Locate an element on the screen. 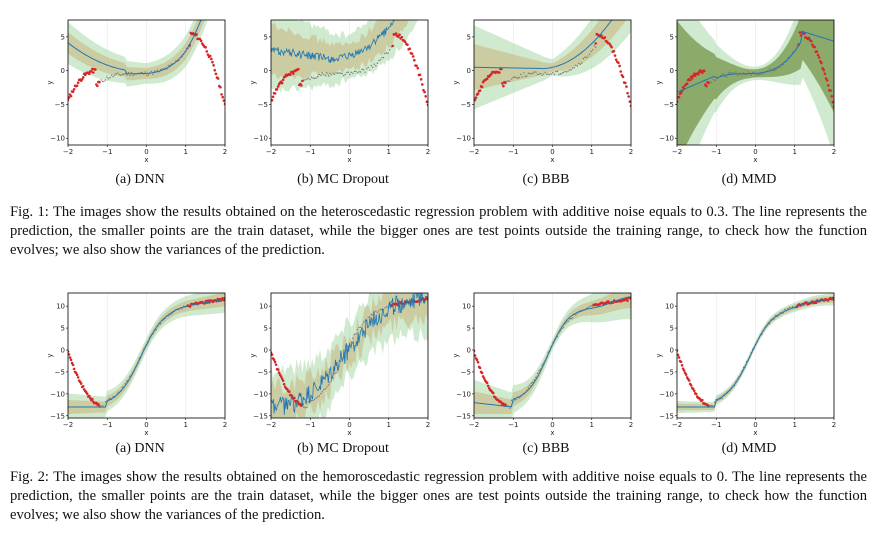 The height and width of the screenshot is (538, 877). prediction-line is located at coordinates (543, 45).